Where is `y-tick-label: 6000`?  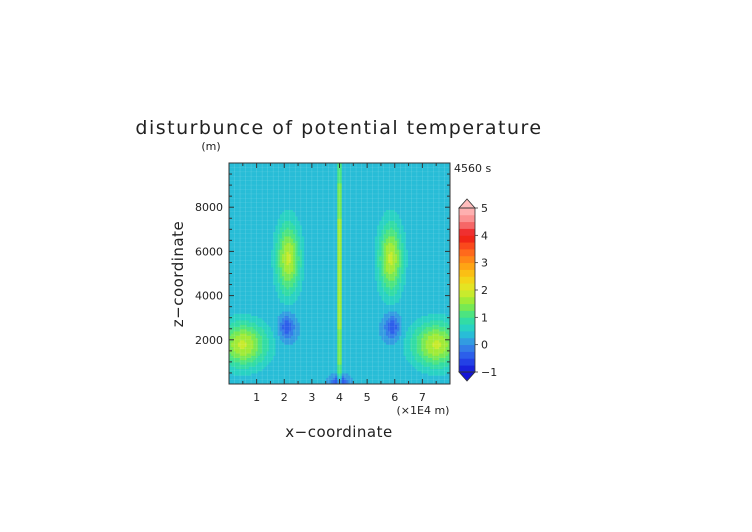
y-tick-label: 6000 is located at coordinates (209, 251).